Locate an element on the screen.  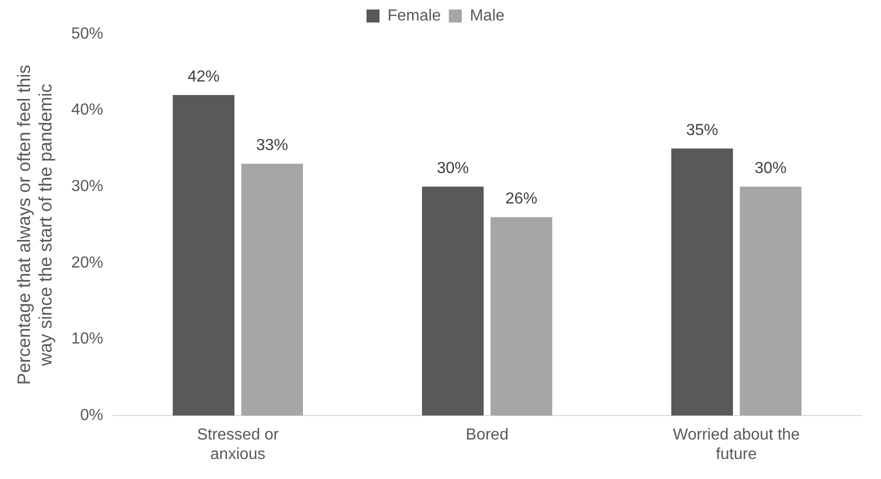
x-tick-label: Bored is located at coordinates (487, 435).